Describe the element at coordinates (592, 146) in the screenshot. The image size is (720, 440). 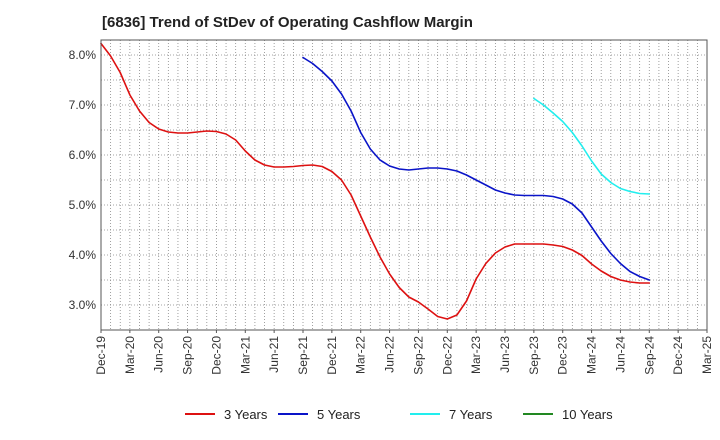
I see `series-line-7-years` at that location.